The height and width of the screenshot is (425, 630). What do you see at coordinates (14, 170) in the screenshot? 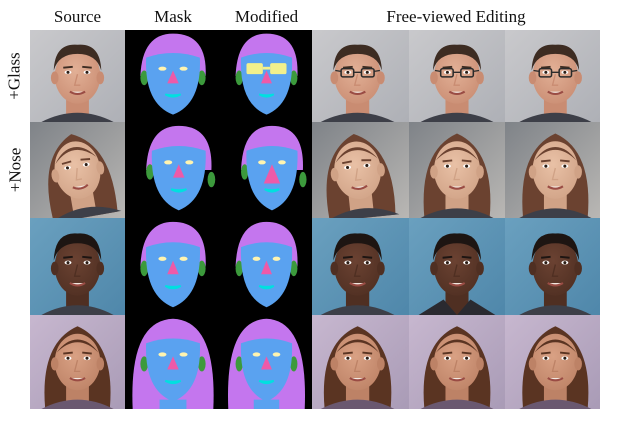
I see `row-label-nose: +Nose` at bounding box center [14, 170].